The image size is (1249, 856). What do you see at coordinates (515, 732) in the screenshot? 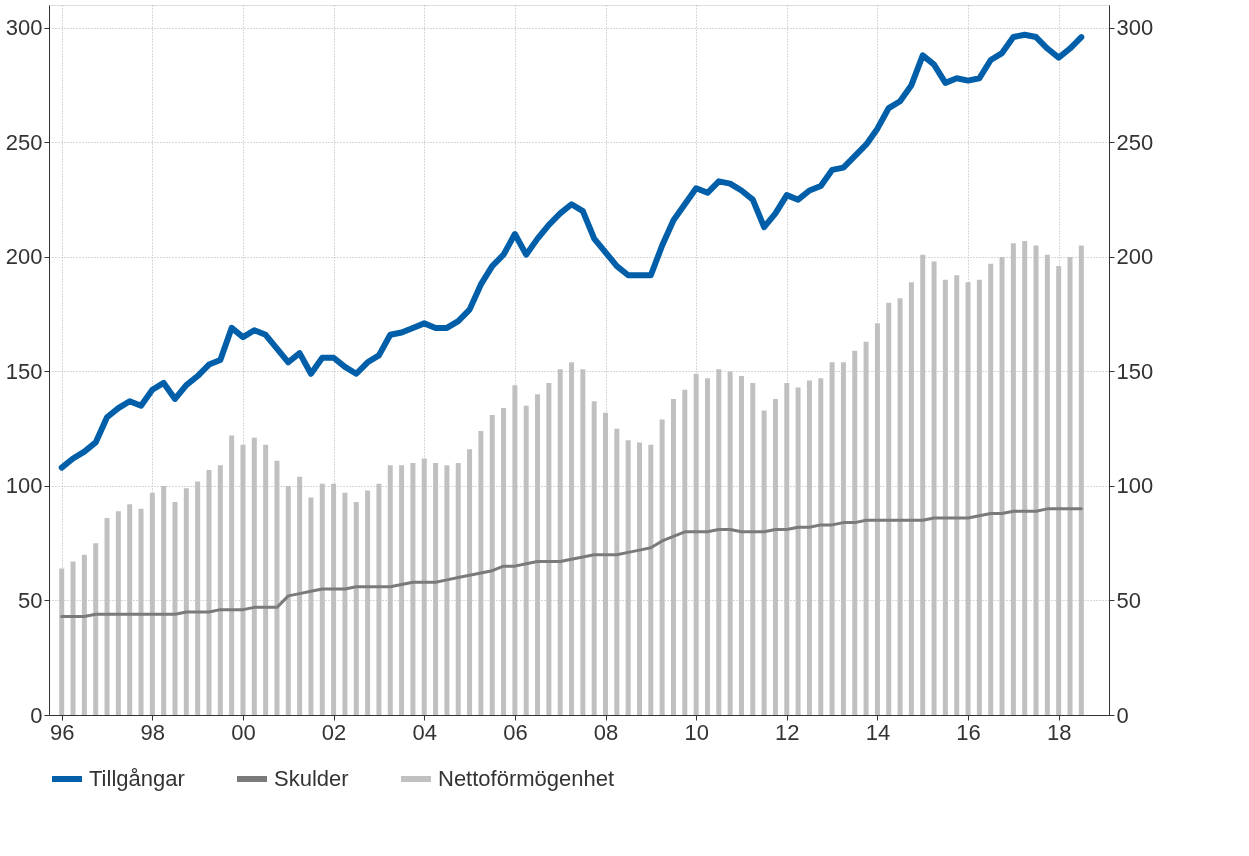
I see `x-tick-label: 06` at bounding box center [515, 732].